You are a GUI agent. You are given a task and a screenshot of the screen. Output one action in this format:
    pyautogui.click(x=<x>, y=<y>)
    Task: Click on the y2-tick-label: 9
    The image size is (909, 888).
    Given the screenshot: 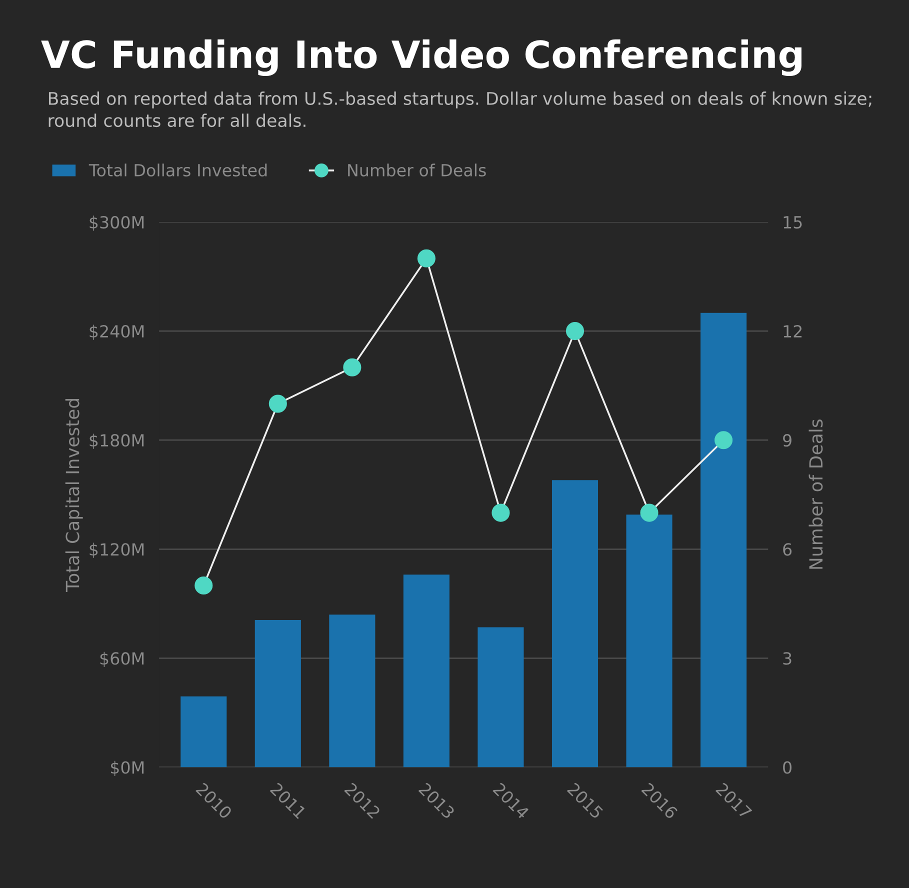 What is the action you would take?
    pyautogui.click(x=787, y=440)
    